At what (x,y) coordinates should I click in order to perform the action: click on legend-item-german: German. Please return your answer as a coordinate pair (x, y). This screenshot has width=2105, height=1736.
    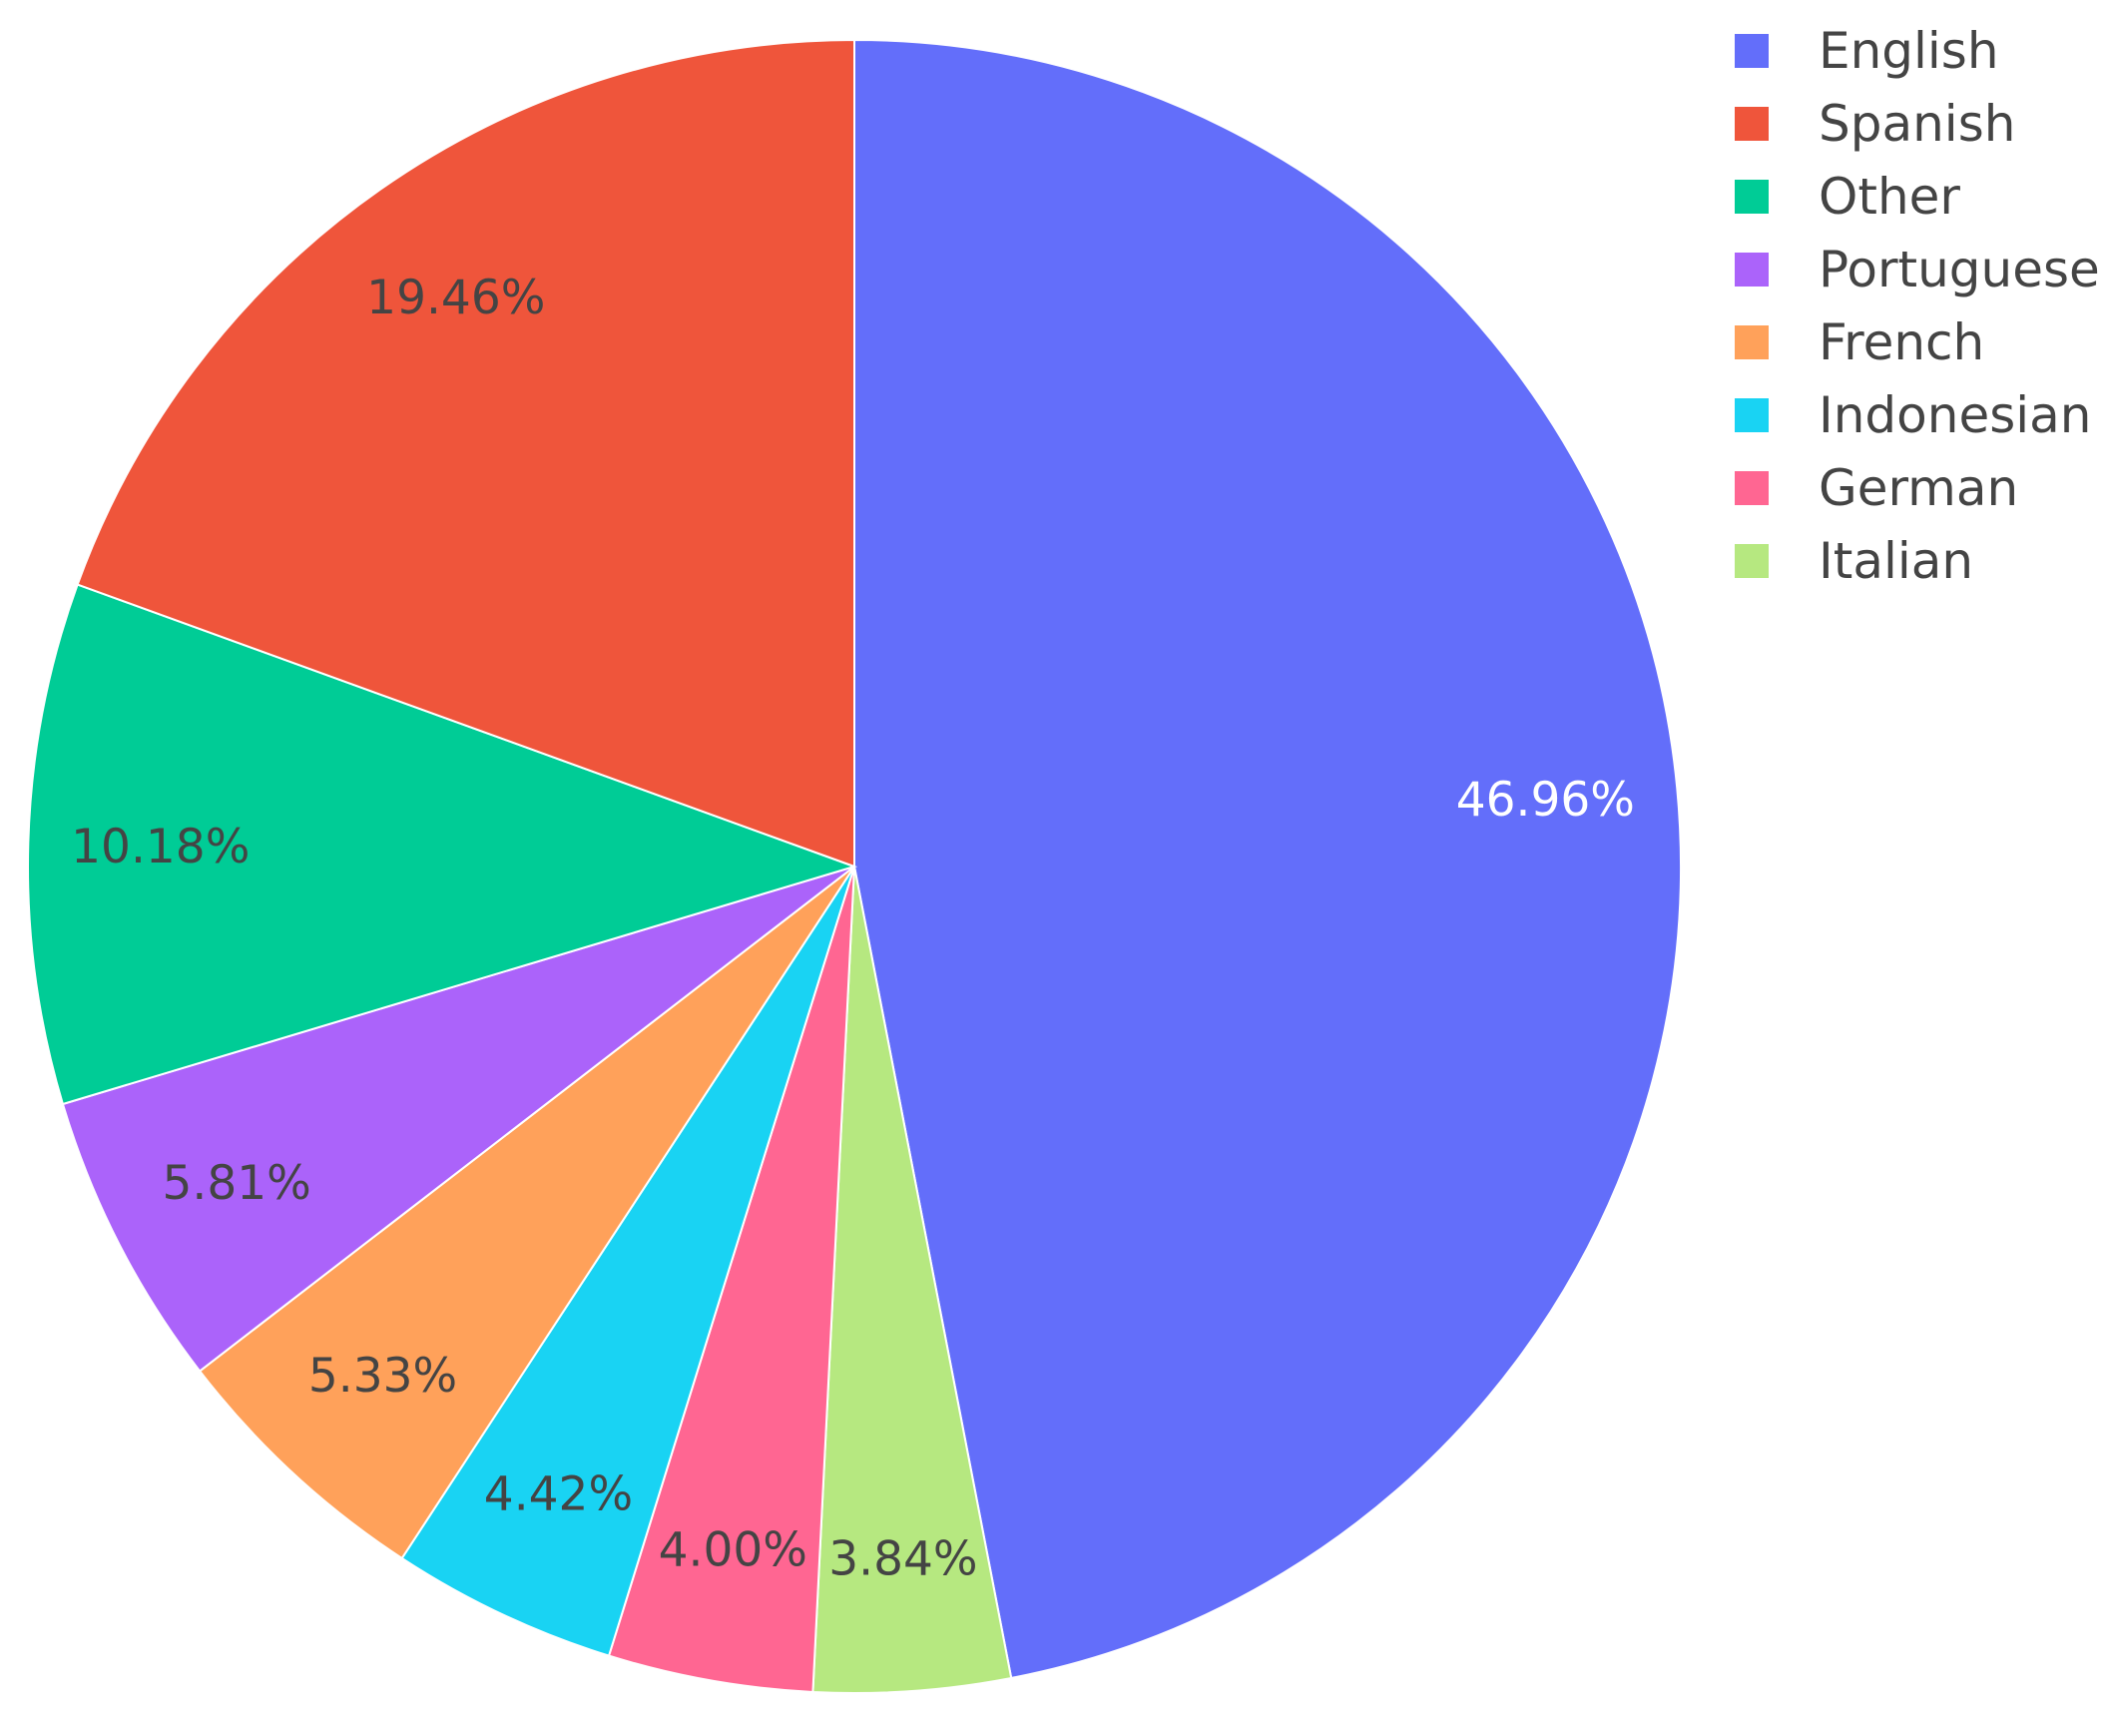
    Looking at the image, I should click on (1876, 488).